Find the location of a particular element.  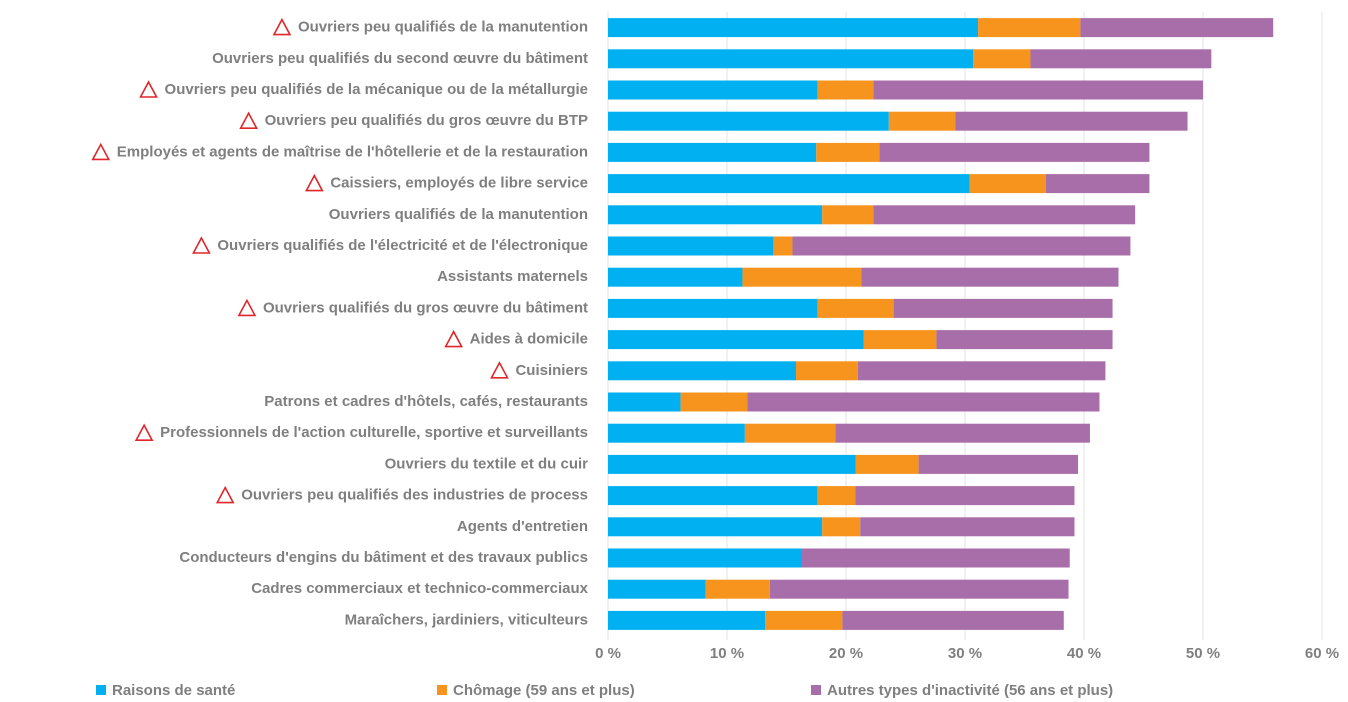

y-tick-label: Caissiers, employés de libre service is located at coordinates (459, 183).